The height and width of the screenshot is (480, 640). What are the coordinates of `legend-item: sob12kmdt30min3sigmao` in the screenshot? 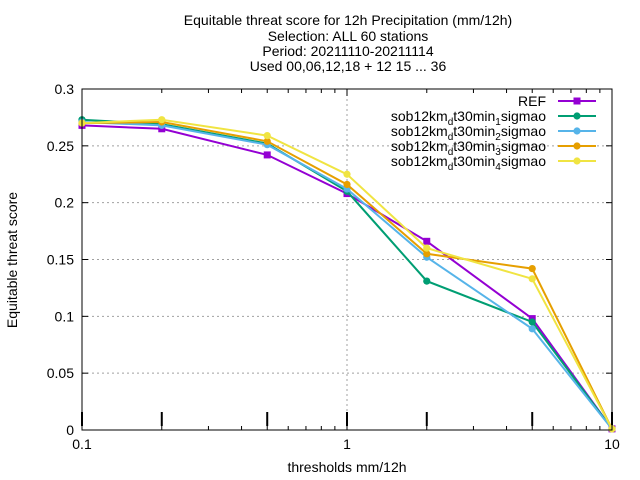 It's located at (493, 148).